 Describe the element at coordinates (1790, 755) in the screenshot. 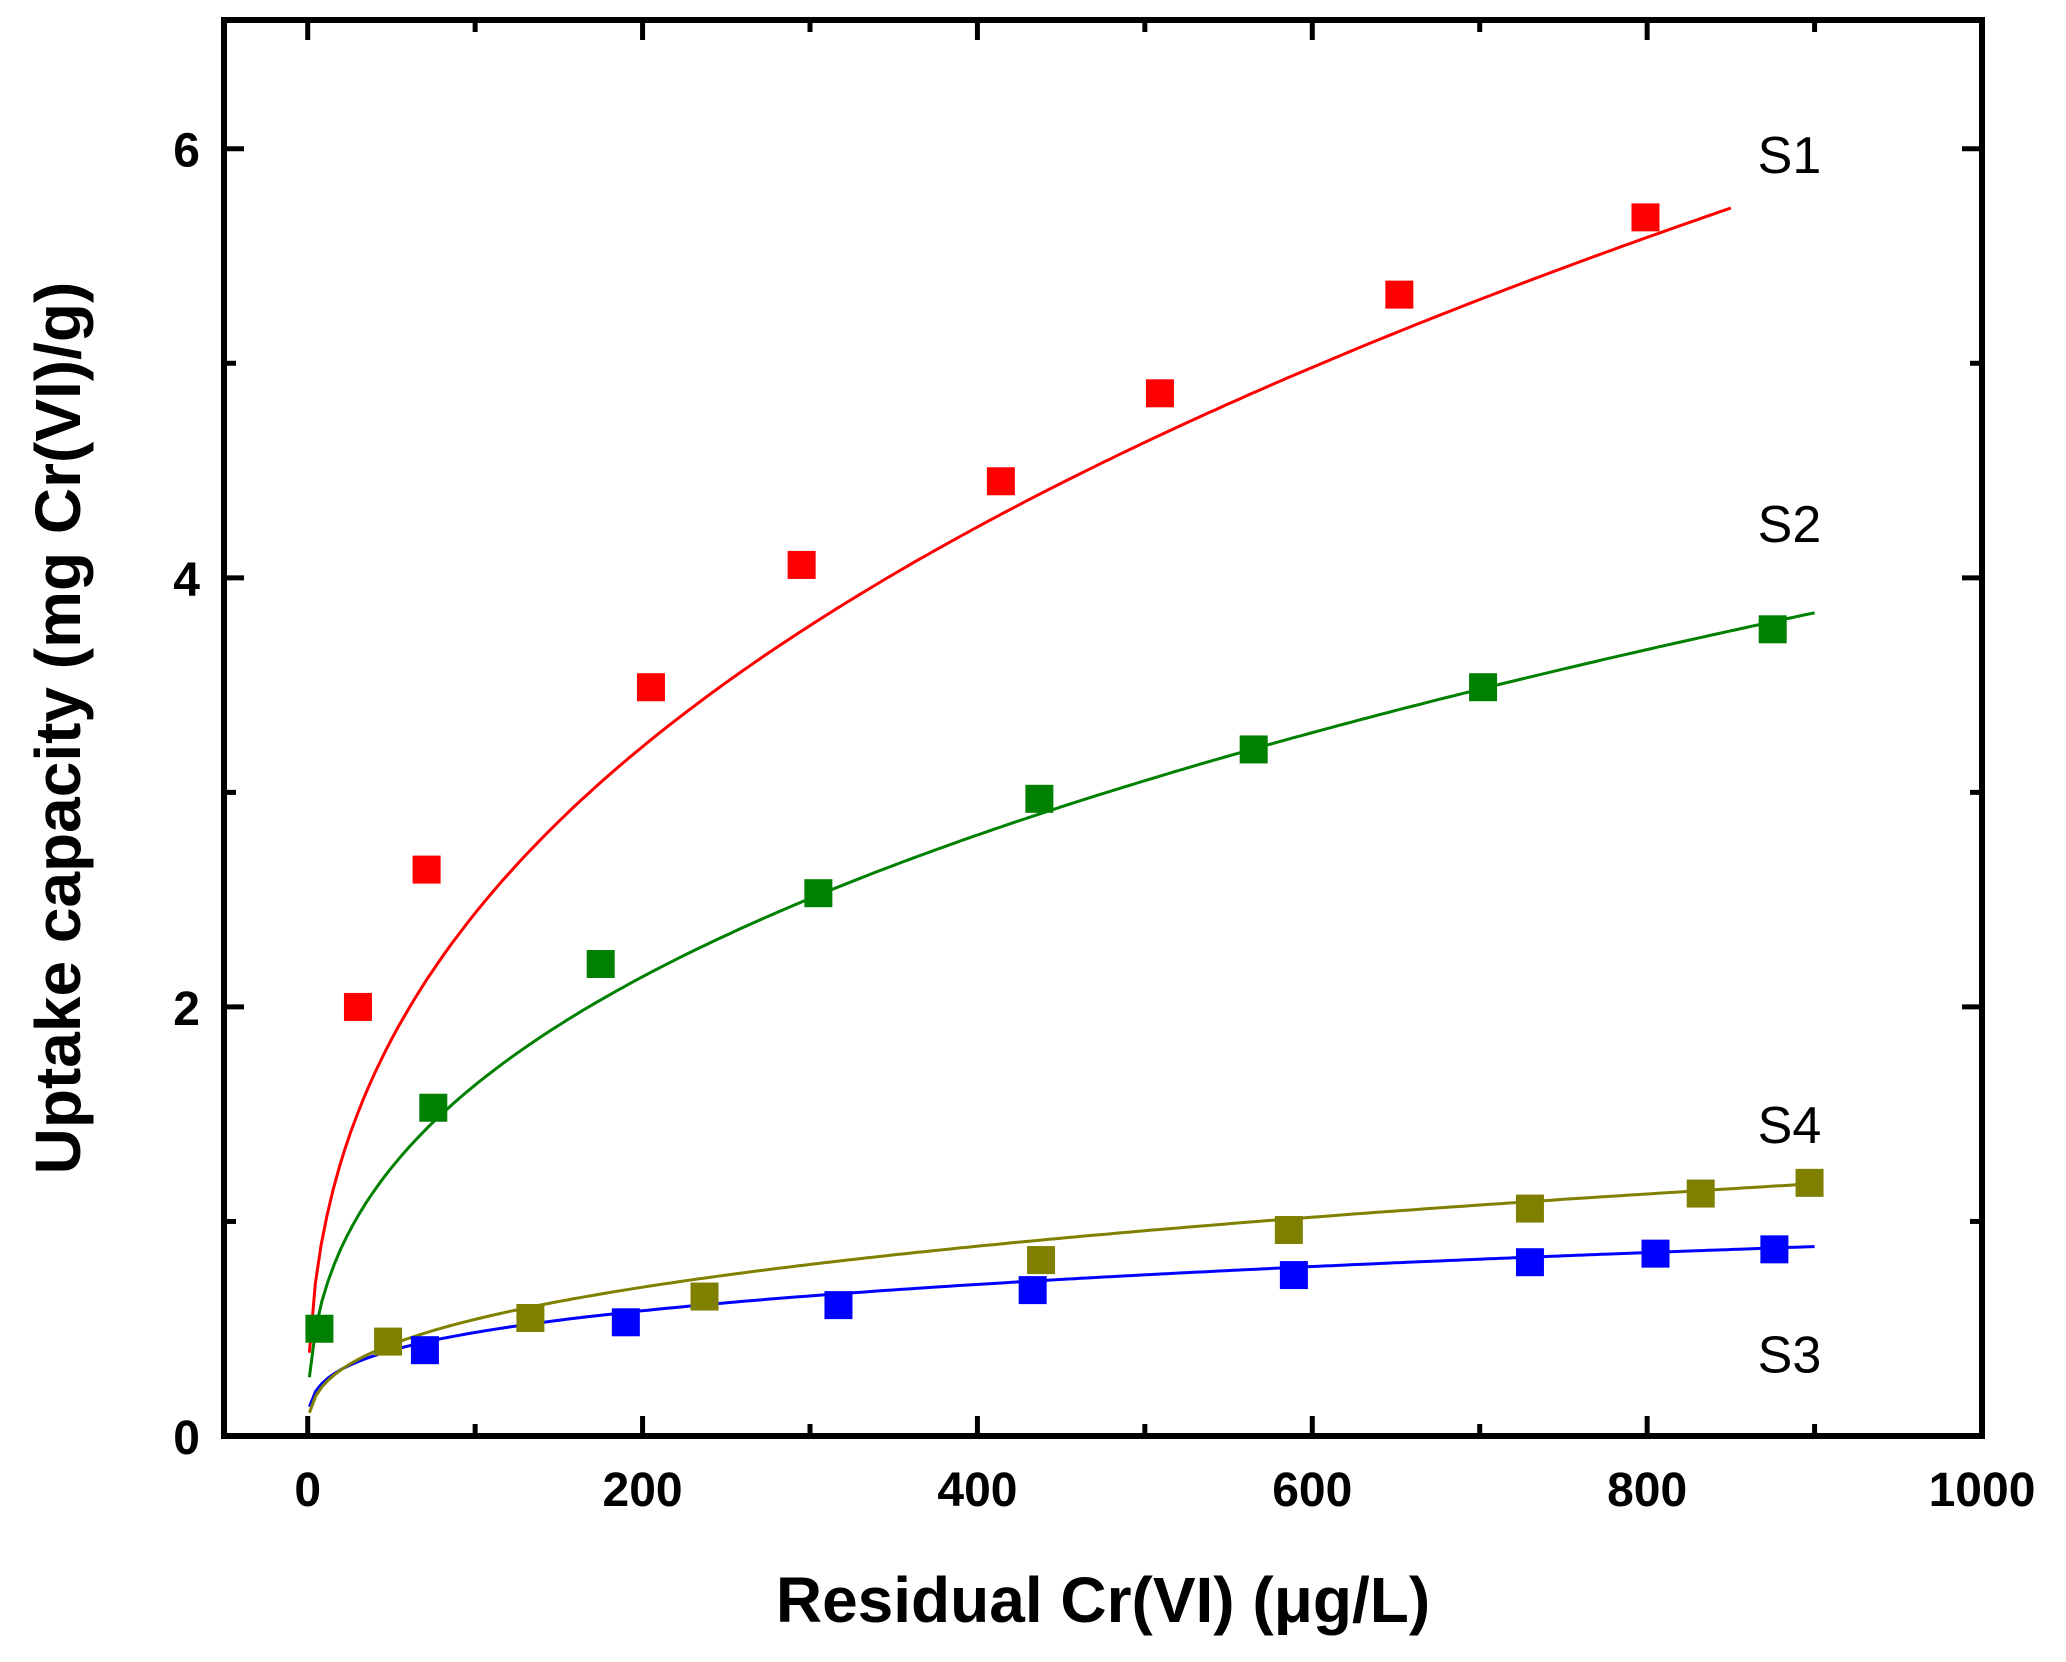

I see `series-annotations: S1 S2 S4 S3` at that location.